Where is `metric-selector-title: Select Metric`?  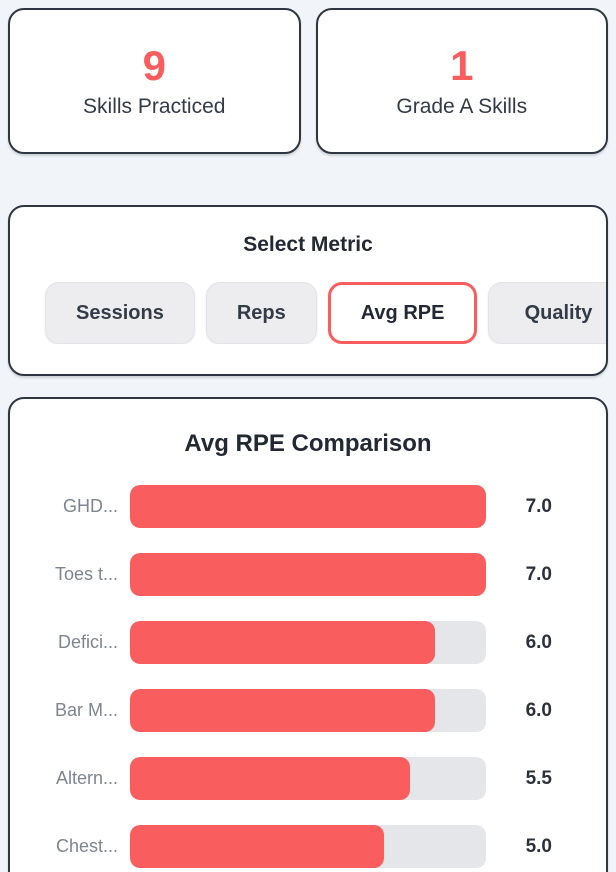 metric-selector-title: Select Metric is located at coordinates (308, 244).